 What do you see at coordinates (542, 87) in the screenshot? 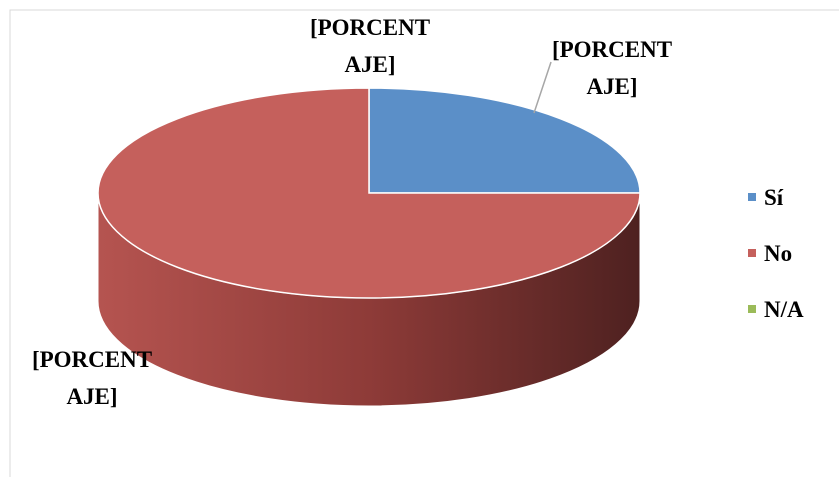
I see `leader-line` at bounding box center [542, 87].